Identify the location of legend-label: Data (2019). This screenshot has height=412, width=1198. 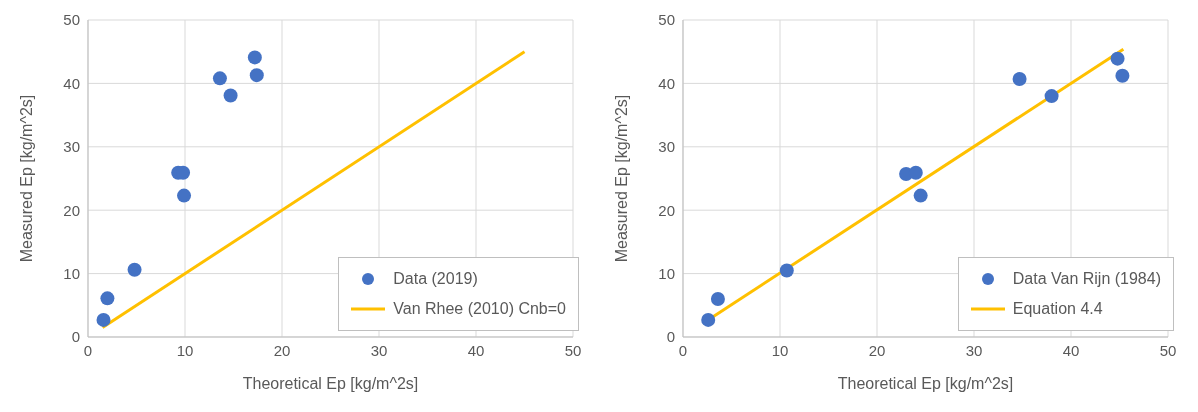
(435, 279).